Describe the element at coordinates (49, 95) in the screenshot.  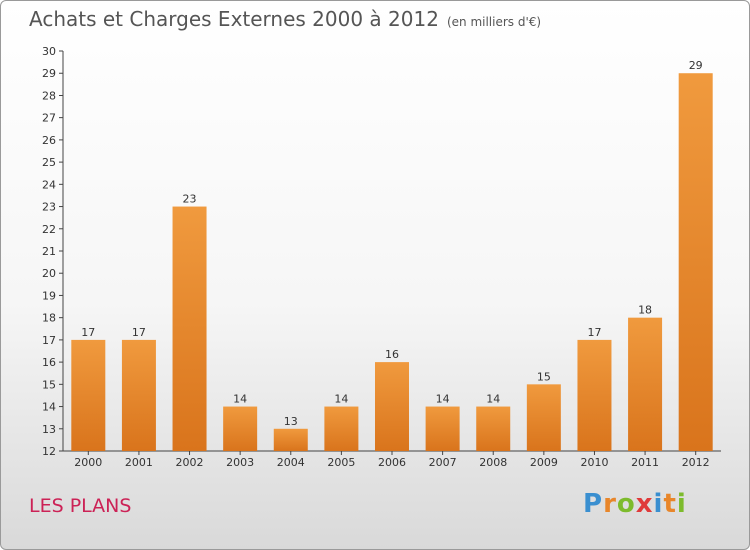
I see `y-tick-label: 28` at that location.